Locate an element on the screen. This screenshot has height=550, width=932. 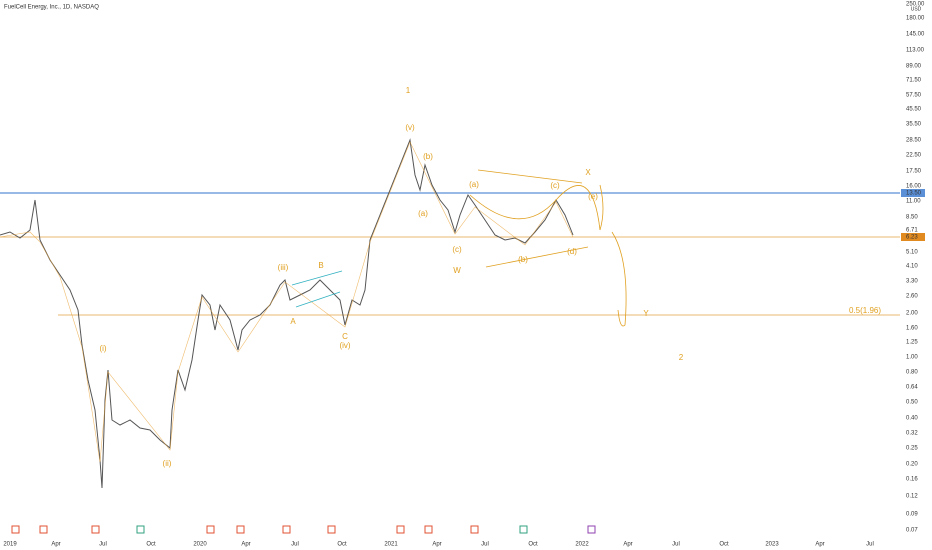
wave-label: Y is located at coordinates (646, 313).